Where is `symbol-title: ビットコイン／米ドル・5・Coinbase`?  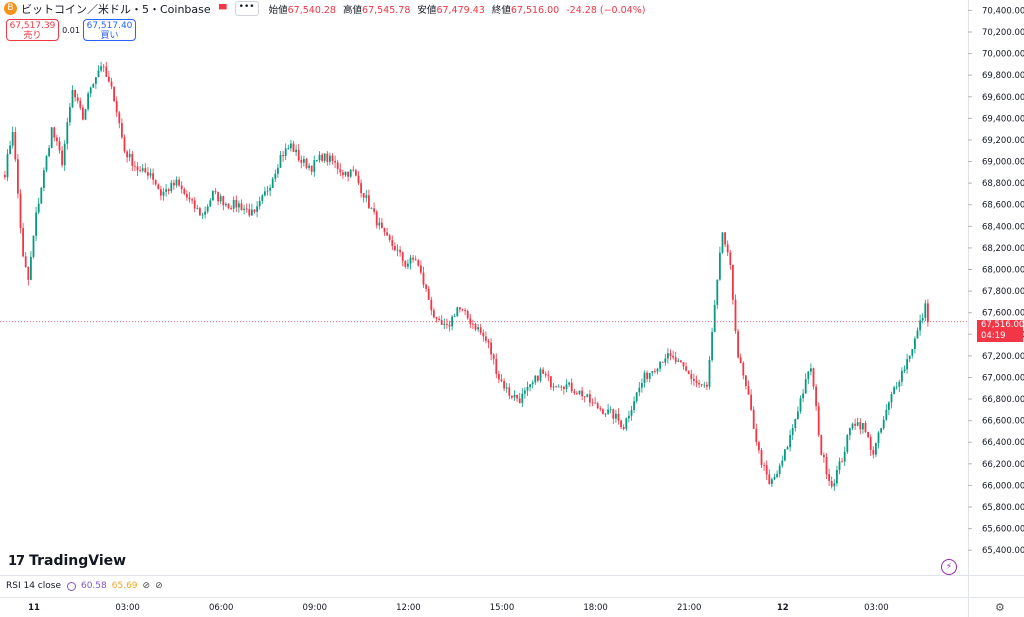 symbol-title: ビットコイン／米ドル・5・Coinbase is located at coordinates (116, 9).